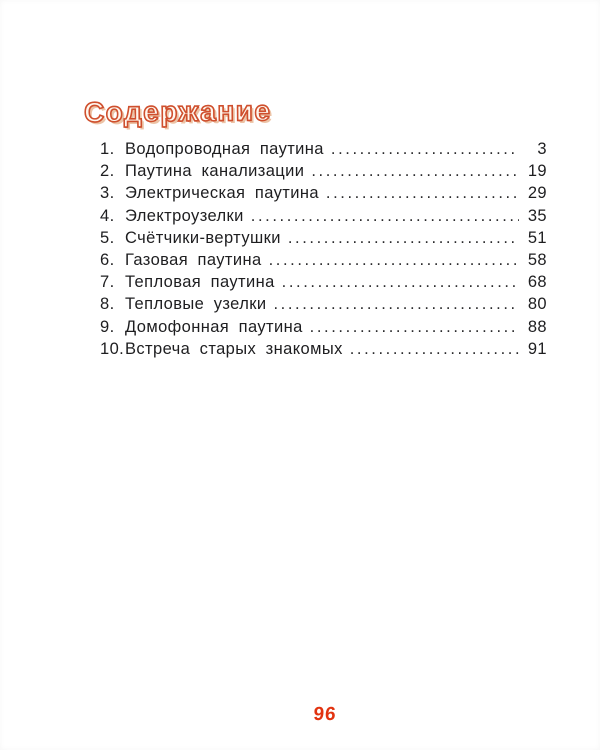  Describe the element at coordinates (234, 348) in the screenshot. I see `toc-item-title: Встреча старых знакомых` at that location.